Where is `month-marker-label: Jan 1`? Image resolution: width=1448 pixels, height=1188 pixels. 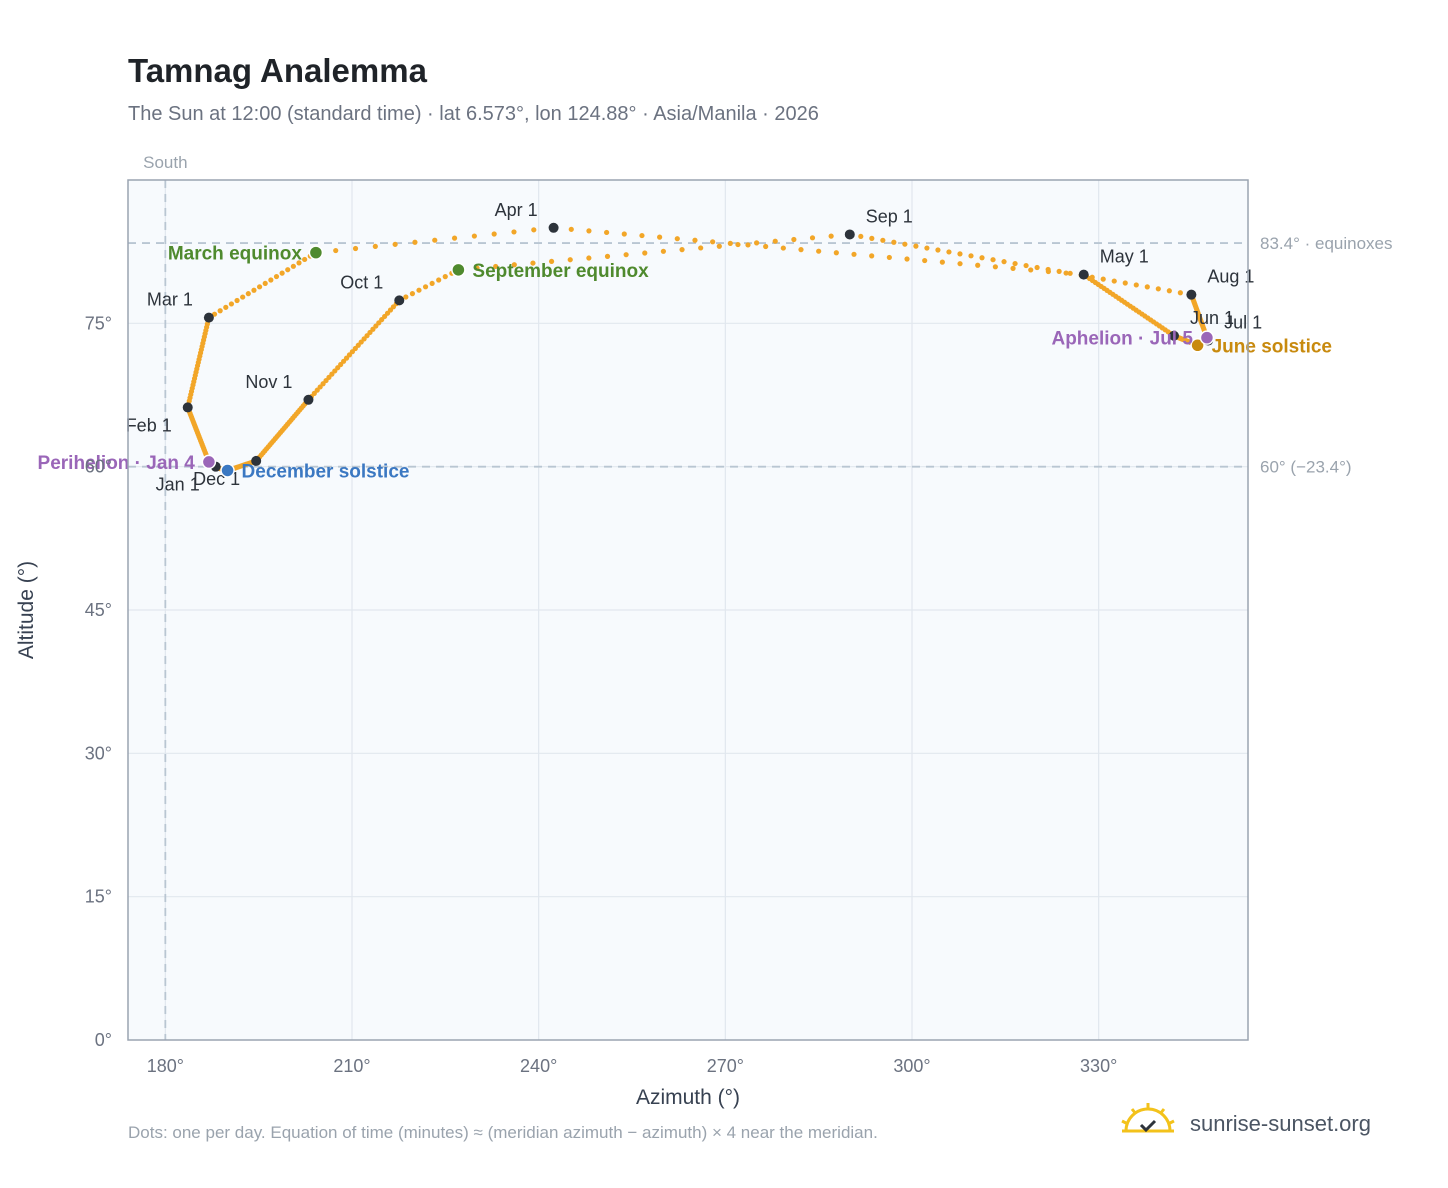 month-marker-label: Jan 1 is located at coordinates (178, 485).